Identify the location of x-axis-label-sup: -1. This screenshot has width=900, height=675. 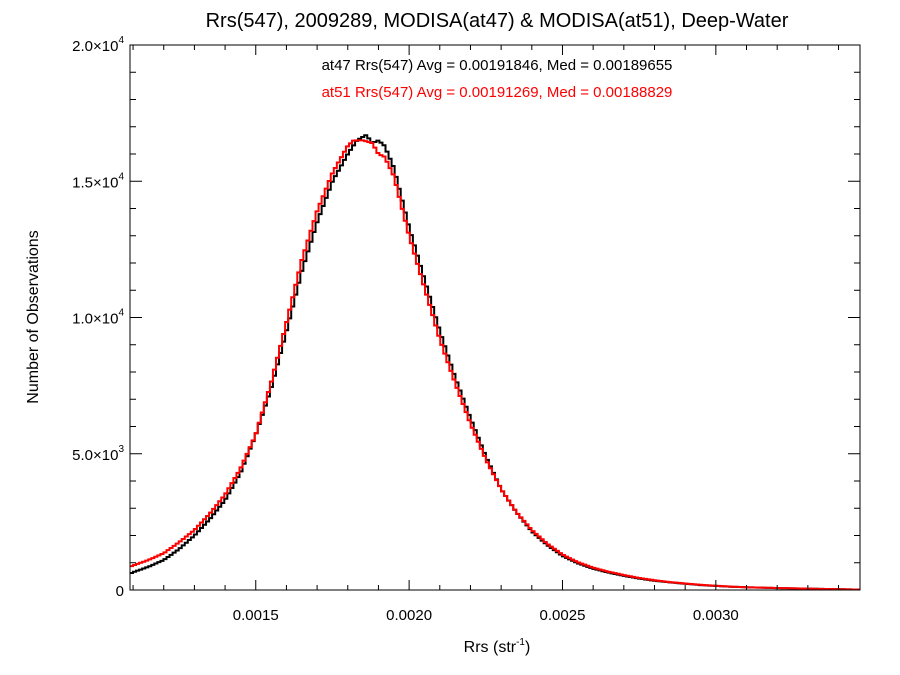
(520, 642).